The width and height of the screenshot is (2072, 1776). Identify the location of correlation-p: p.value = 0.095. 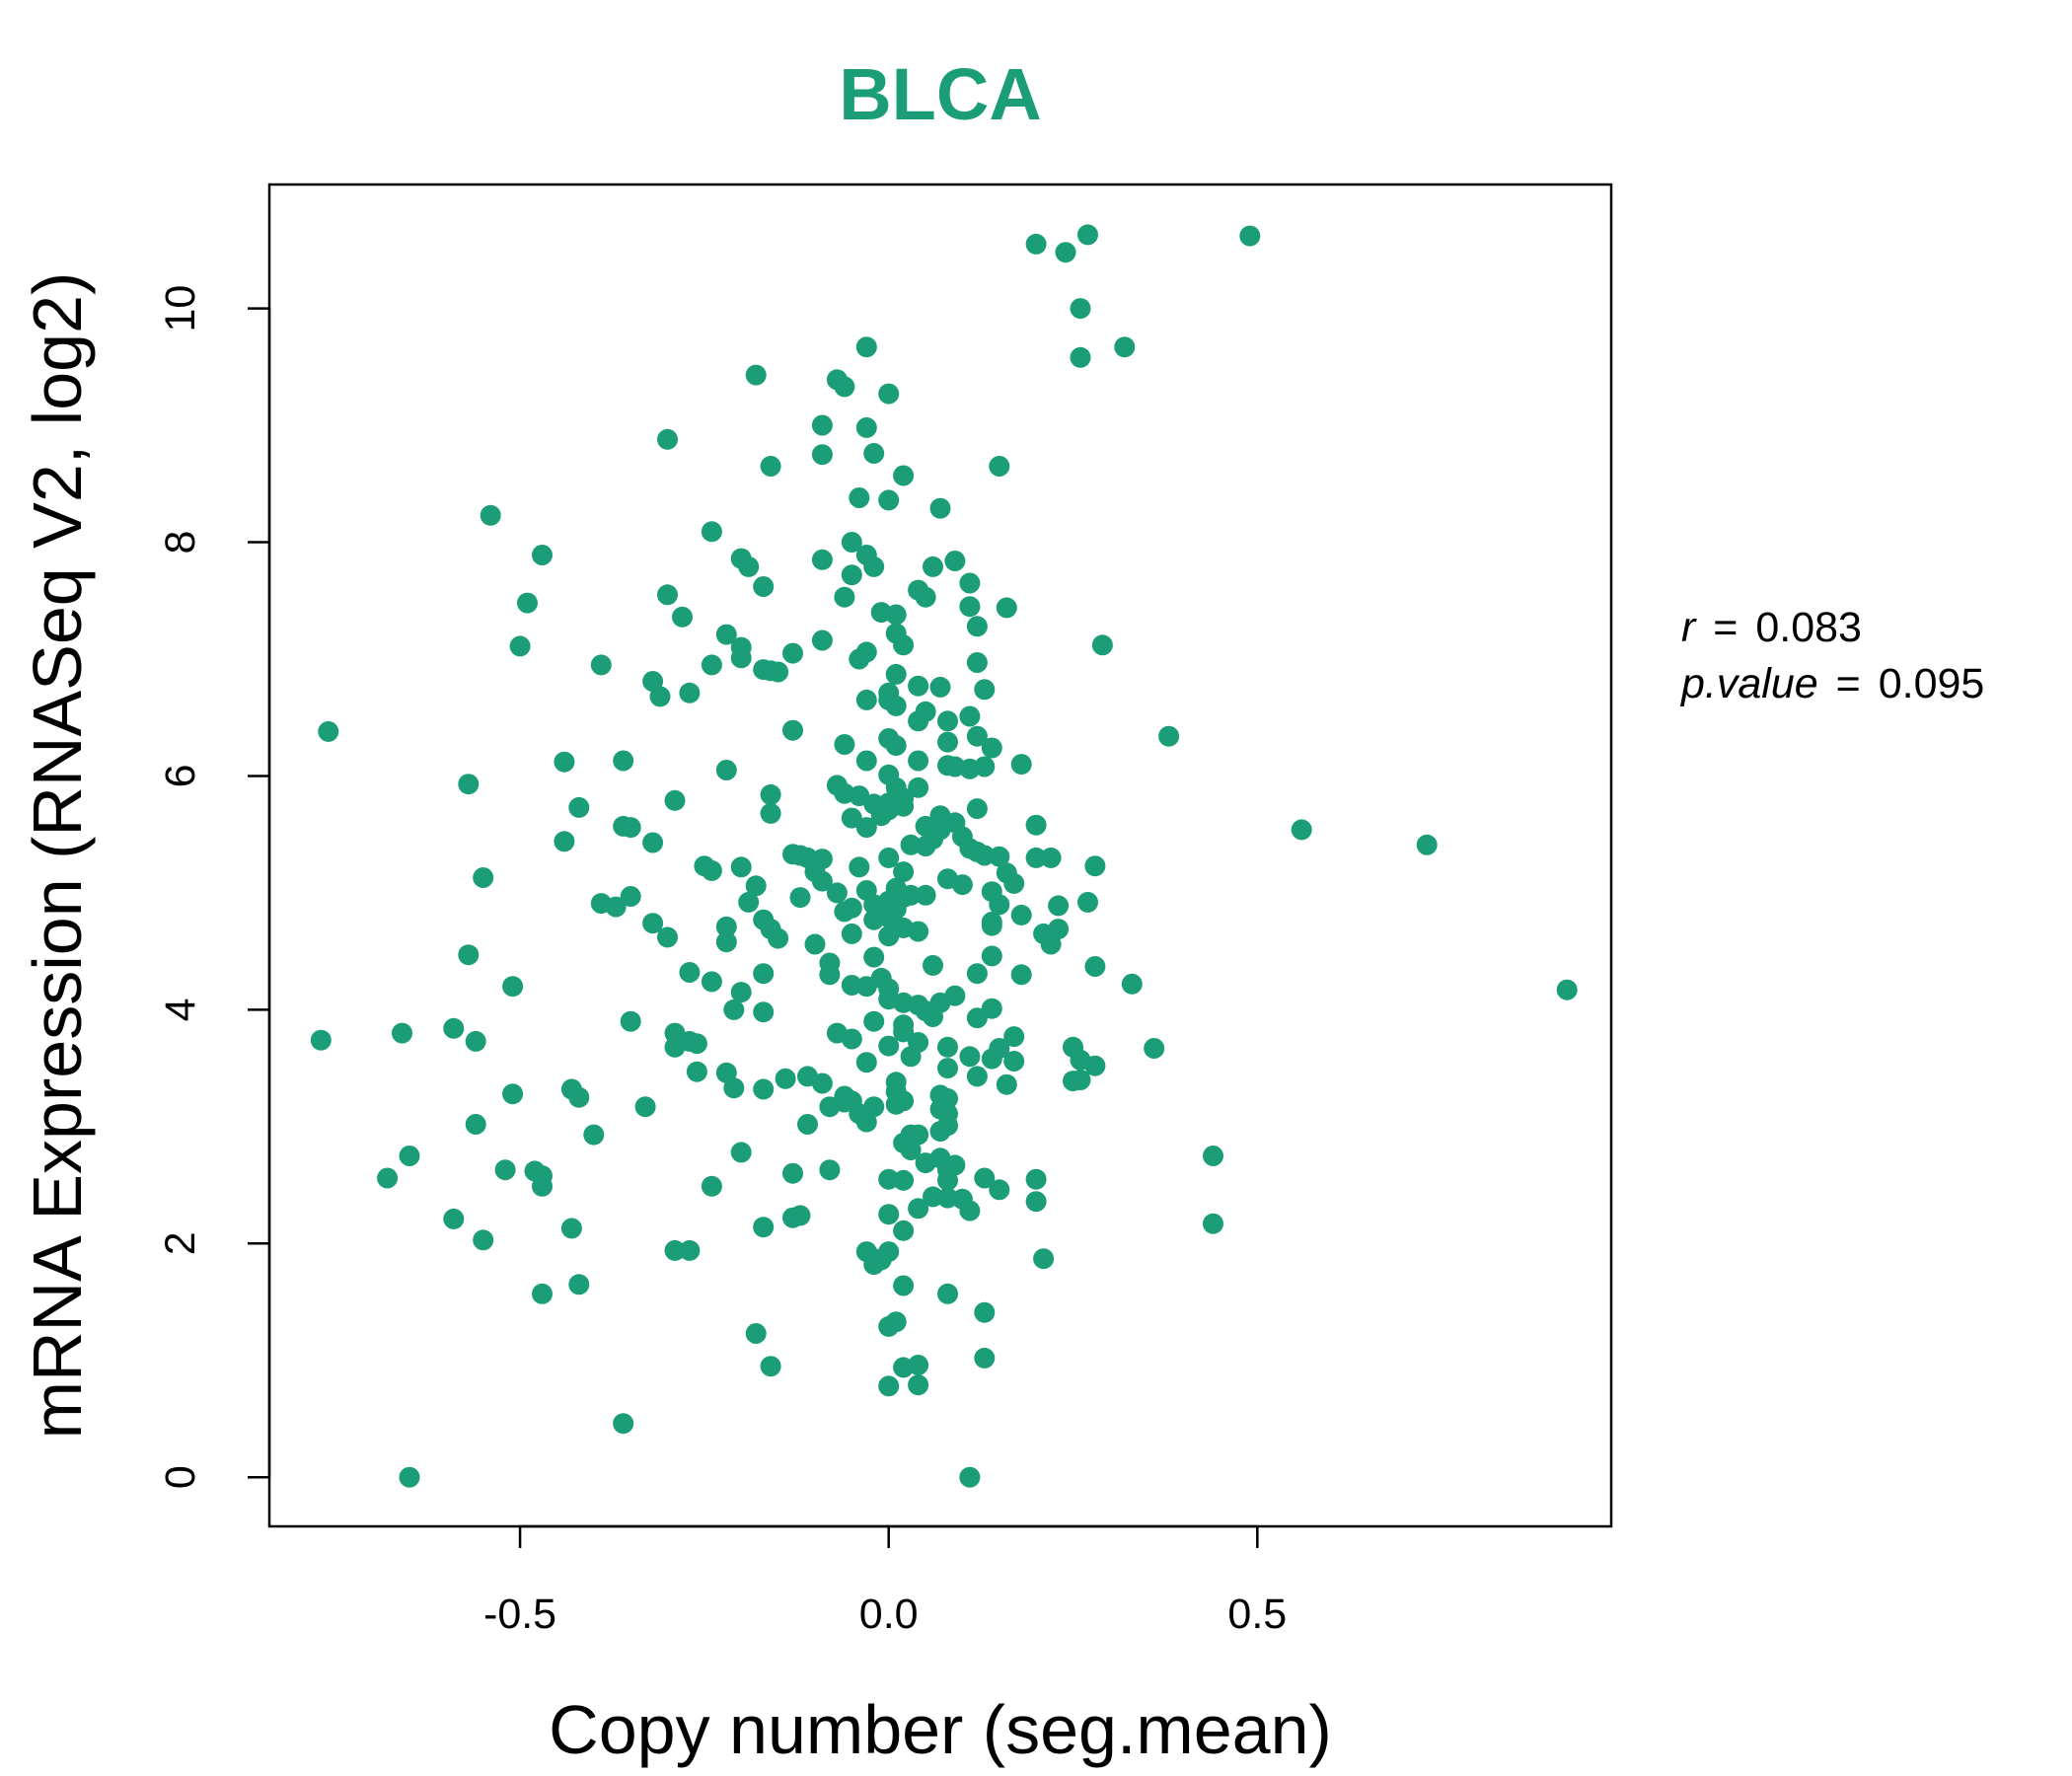
(1832, 684).